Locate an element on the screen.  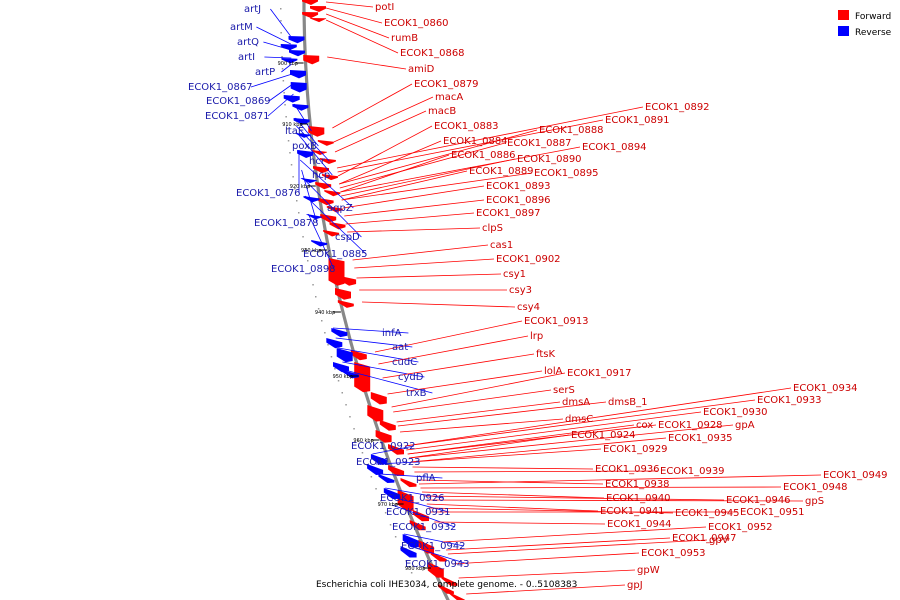
forward-gene-label: cas1 is located at coordinates (501, 245).